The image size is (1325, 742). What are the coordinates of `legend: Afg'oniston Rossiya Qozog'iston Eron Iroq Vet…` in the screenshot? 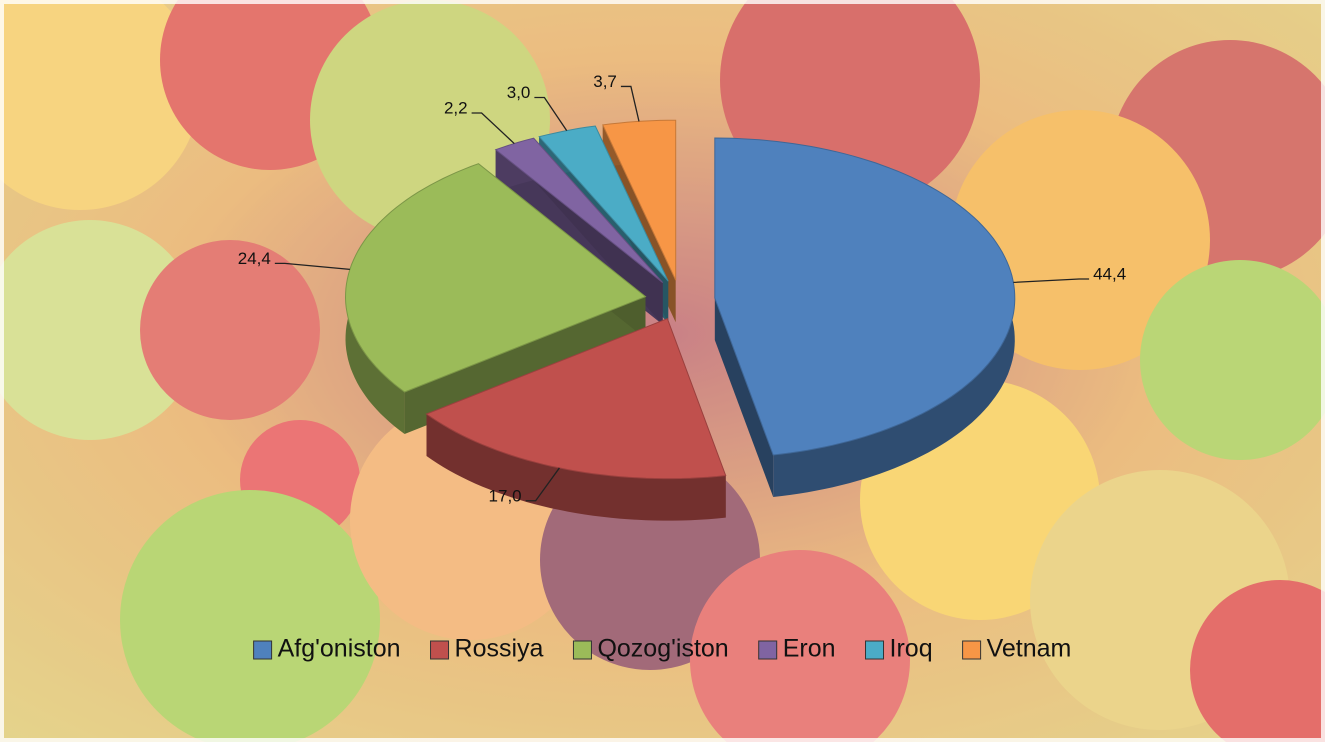 It's located at (662, 649).